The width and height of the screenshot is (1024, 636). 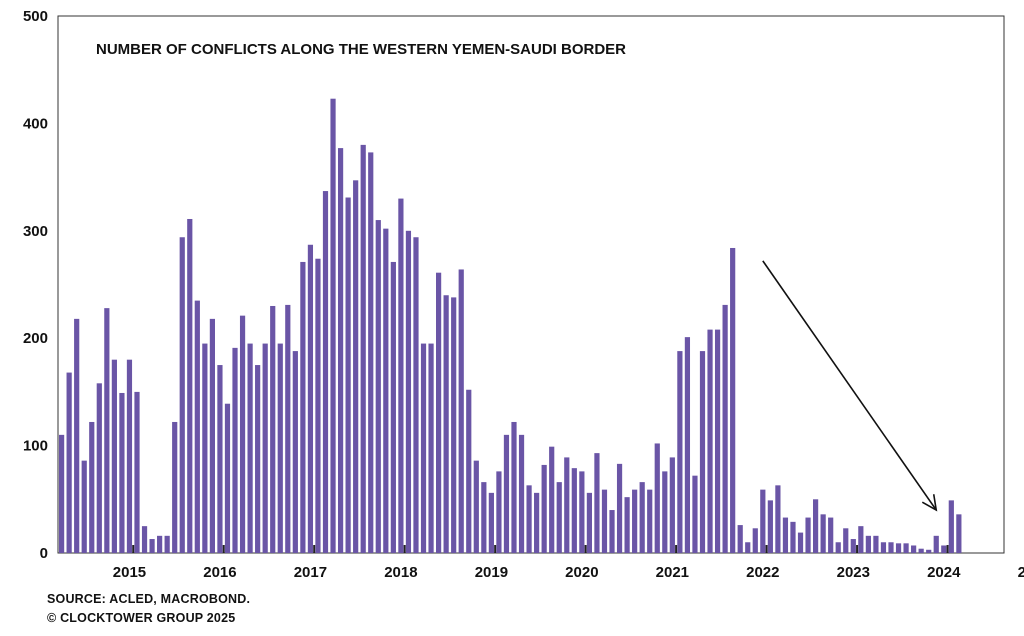 What do you see at coordinates (929, 503) in the screenshot?
I see `arrow-head` at bounding box center [929, 503].